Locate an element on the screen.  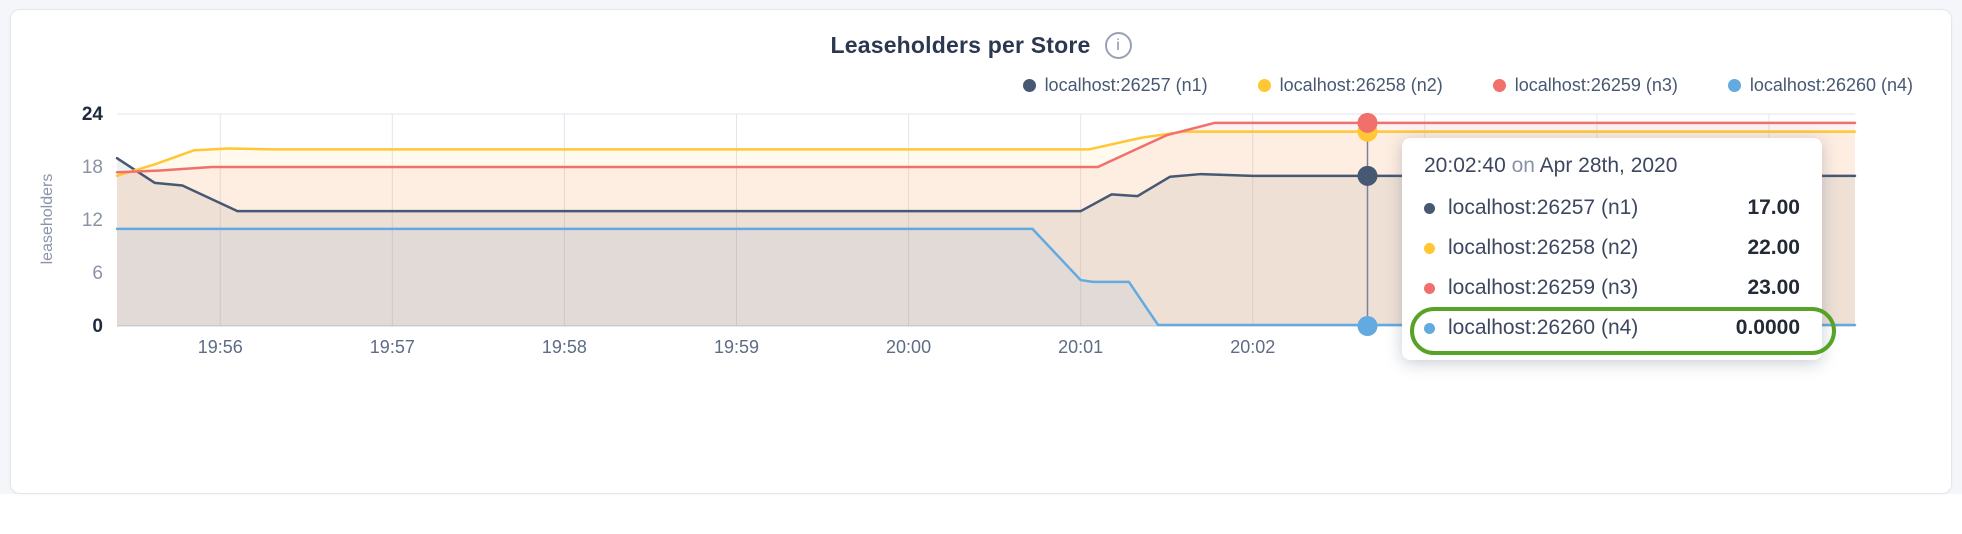
tooltip-series-value: 23.00 is located at coordinates (1773, 287).